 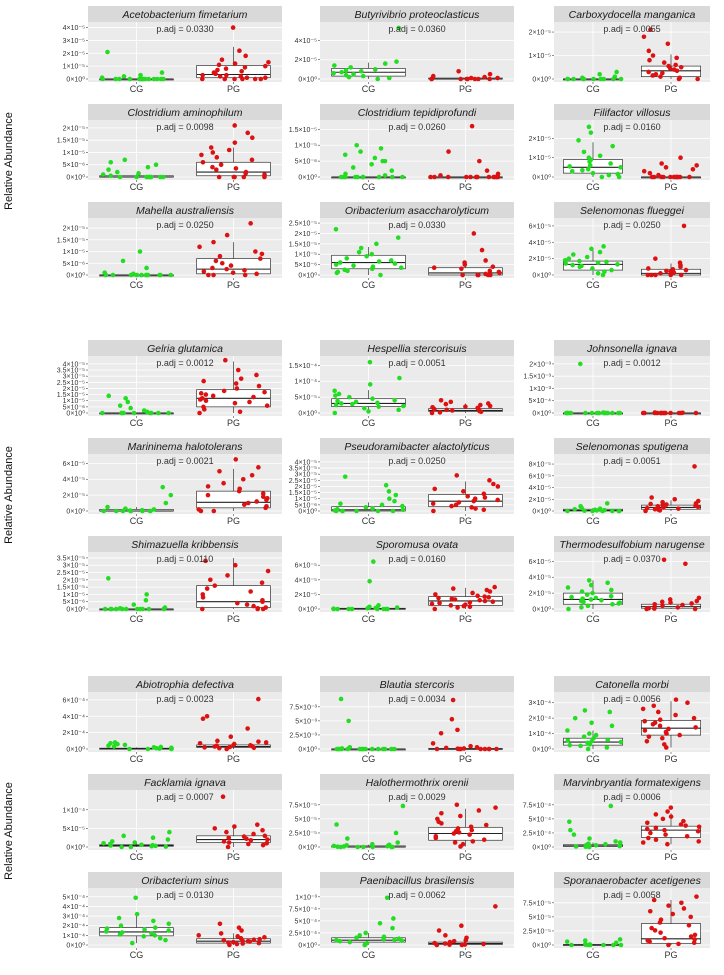 I want to click on y-tick-label: 2×10⁻⁴, so click(x=540, y=719).